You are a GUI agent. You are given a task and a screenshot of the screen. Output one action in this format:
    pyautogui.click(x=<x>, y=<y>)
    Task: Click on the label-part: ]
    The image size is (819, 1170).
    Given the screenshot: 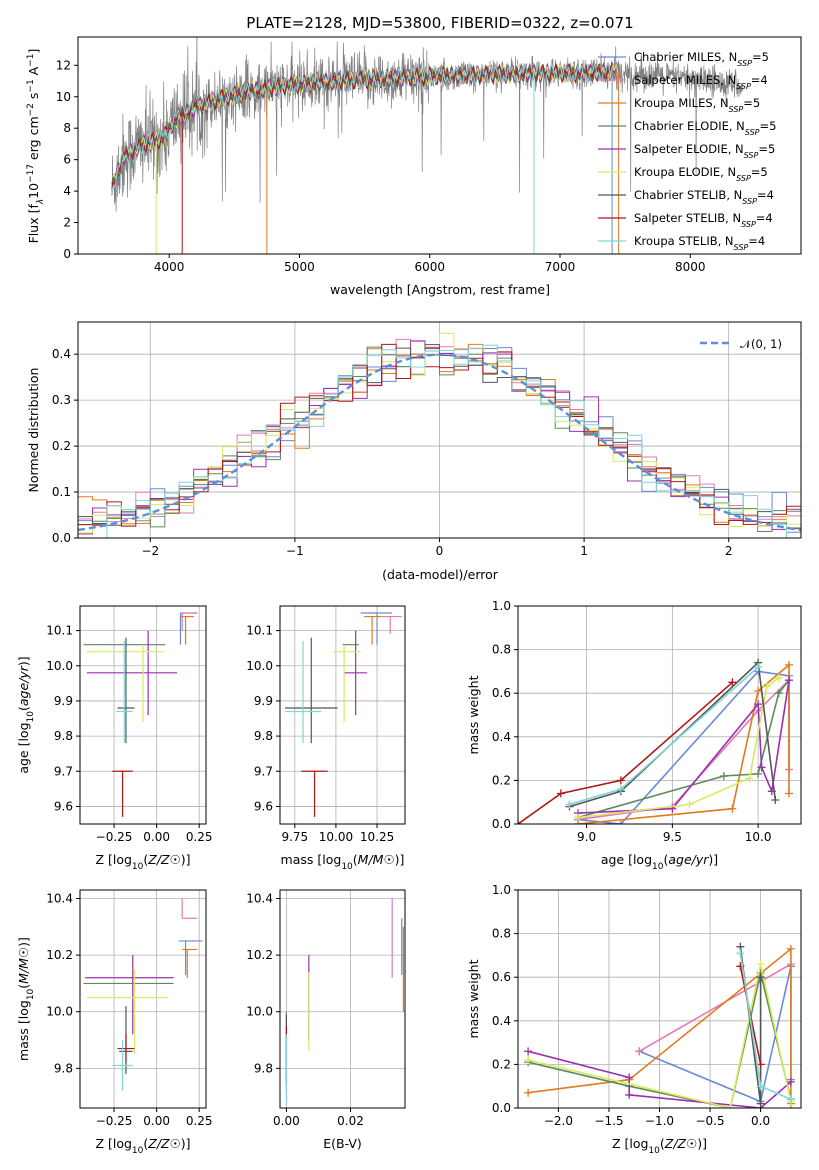 What is the action you would take?
    pyautogui.click(x=33, y=51)
    